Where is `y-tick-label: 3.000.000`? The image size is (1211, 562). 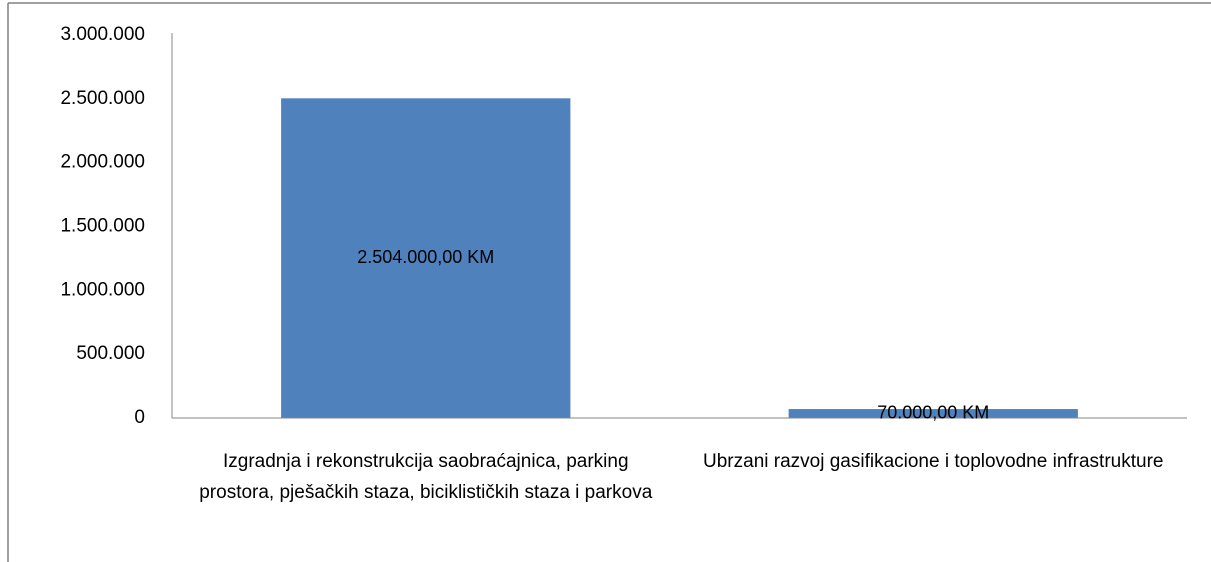 y-tick-label: 3.000.000 is located at coordinates (102, 34).